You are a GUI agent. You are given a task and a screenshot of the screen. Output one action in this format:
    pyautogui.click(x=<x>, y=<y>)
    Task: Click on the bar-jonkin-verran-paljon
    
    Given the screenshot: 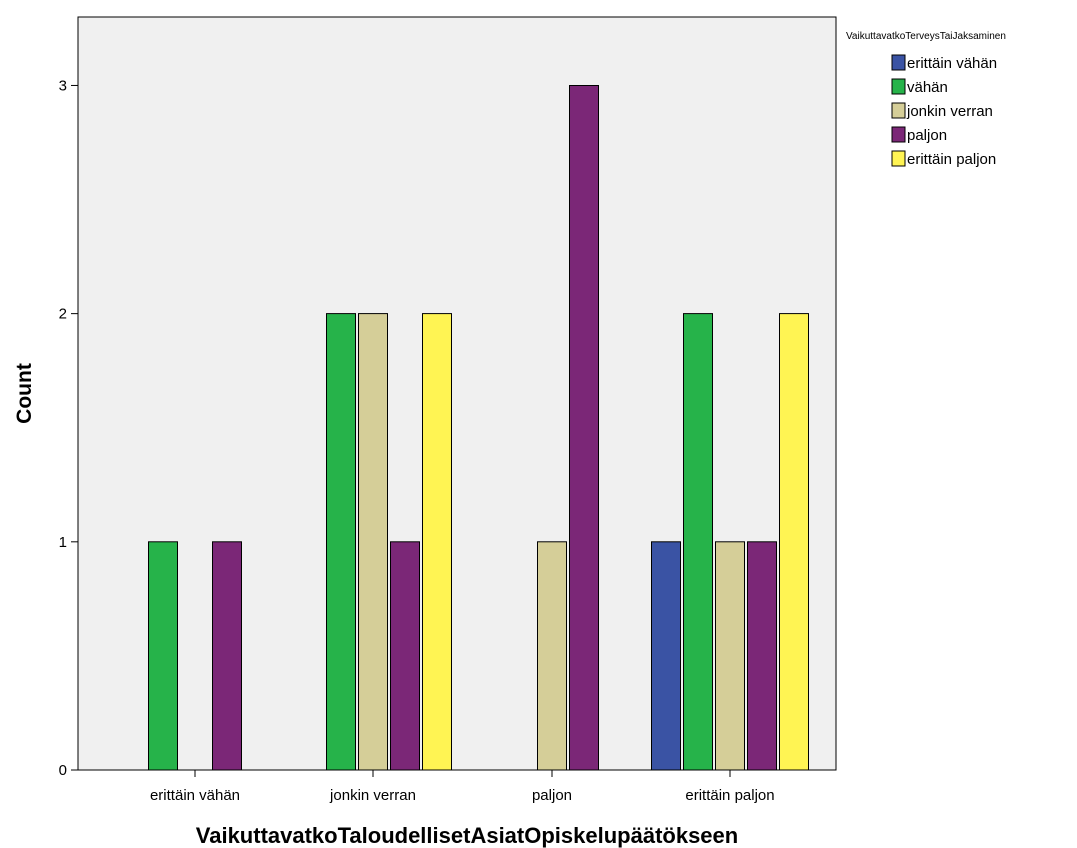 What is the action you would take?
    pyautogui.click(x=405, y=656)
    